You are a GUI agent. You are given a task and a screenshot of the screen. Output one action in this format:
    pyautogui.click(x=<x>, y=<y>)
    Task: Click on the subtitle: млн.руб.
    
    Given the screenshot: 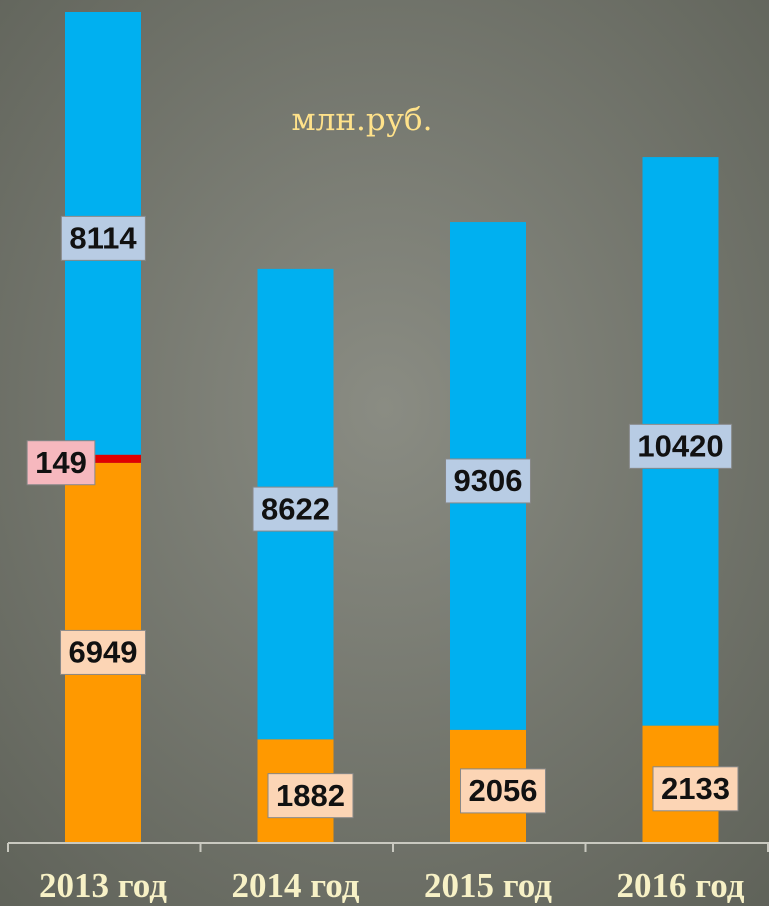 What is the action you would take?
    pyautogui.click(x=362, y=120)
    